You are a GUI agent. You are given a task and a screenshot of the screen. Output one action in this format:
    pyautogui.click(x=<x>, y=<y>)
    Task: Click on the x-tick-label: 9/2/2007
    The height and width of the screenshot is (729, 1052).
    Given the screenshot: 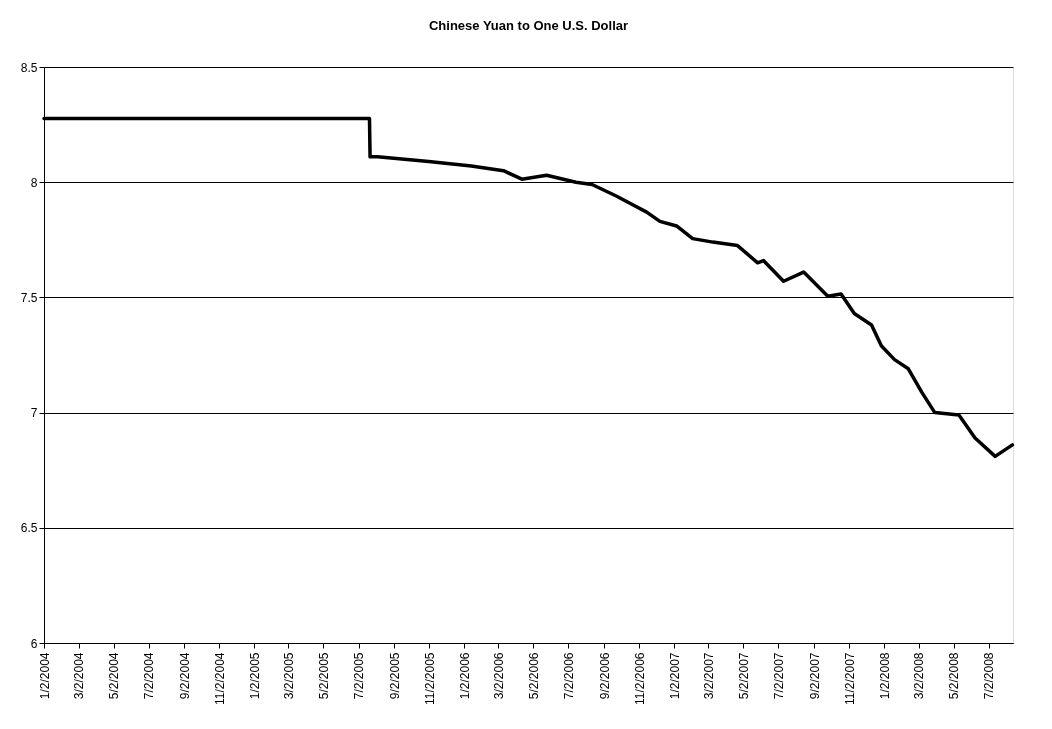 What is the action you would take?
    pyautogui.click(x=814, y=676)
    